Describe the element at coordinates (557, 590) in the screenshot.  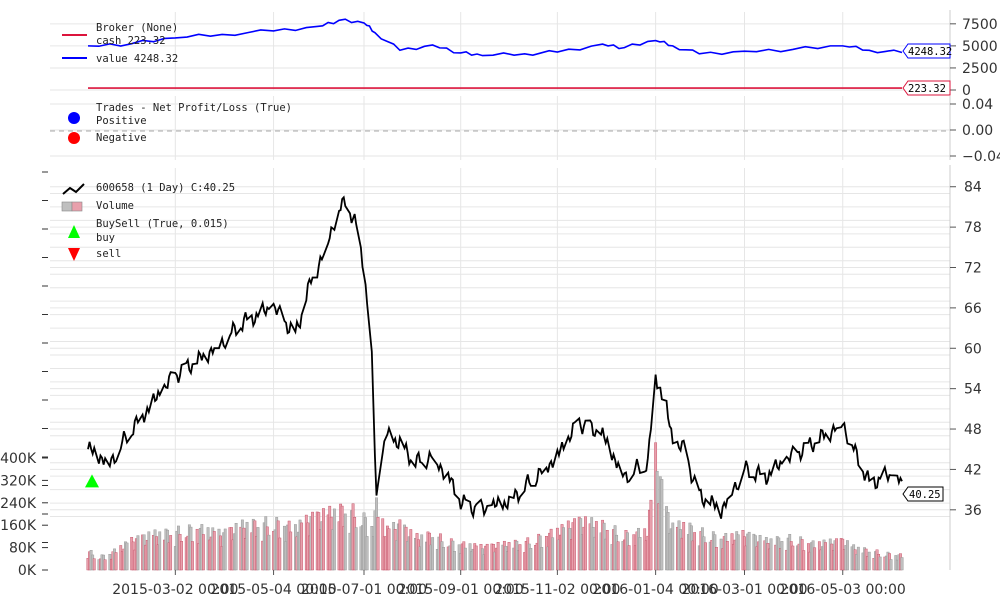
I see `x-tick-label: 2015-11-02 00:00` at that location.